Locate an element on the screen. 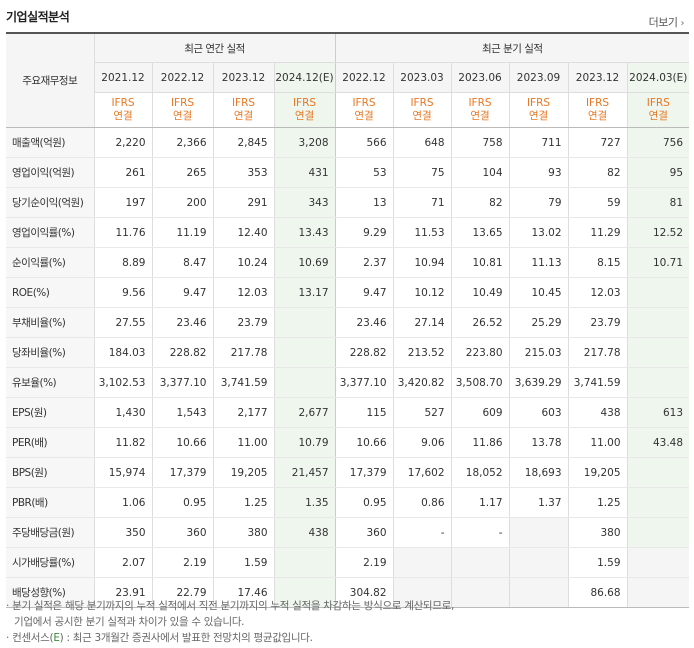 Image resolution: width=694 pixels, height=648 pixels. value-cell: 2,845 is located at coordinates (243, 142).